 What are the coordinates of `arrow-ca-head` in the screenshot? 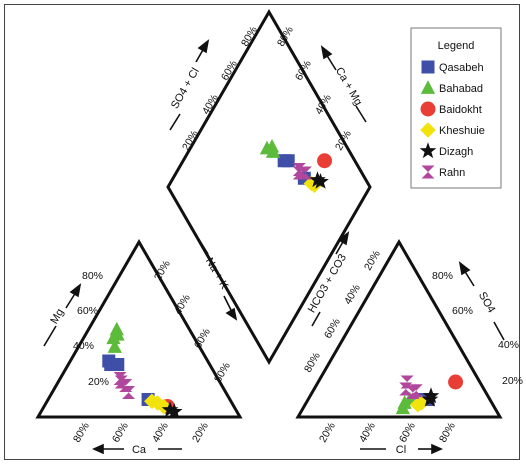 It's located at (98, 449).